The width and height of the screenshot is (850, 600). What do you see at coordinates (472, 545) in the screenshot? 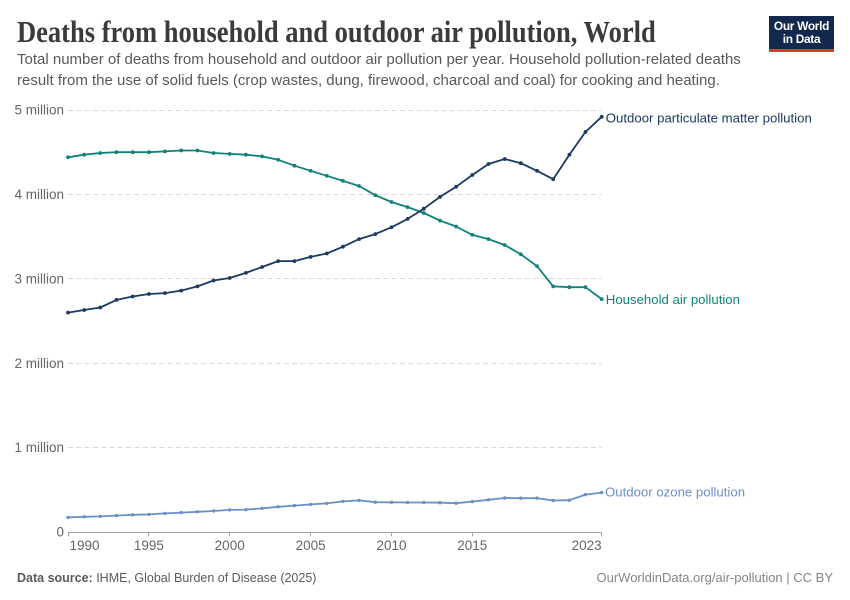
I see `svg-text: 2015` at bounding box center [472, 545].